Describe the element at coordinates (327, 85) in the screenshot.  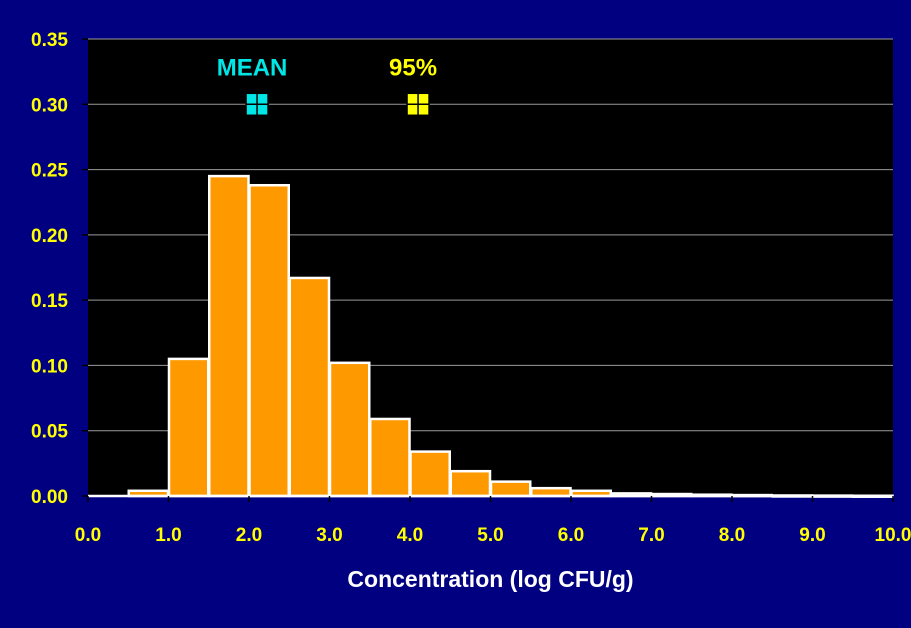
I see `markers: MEAN 95%` at that location.